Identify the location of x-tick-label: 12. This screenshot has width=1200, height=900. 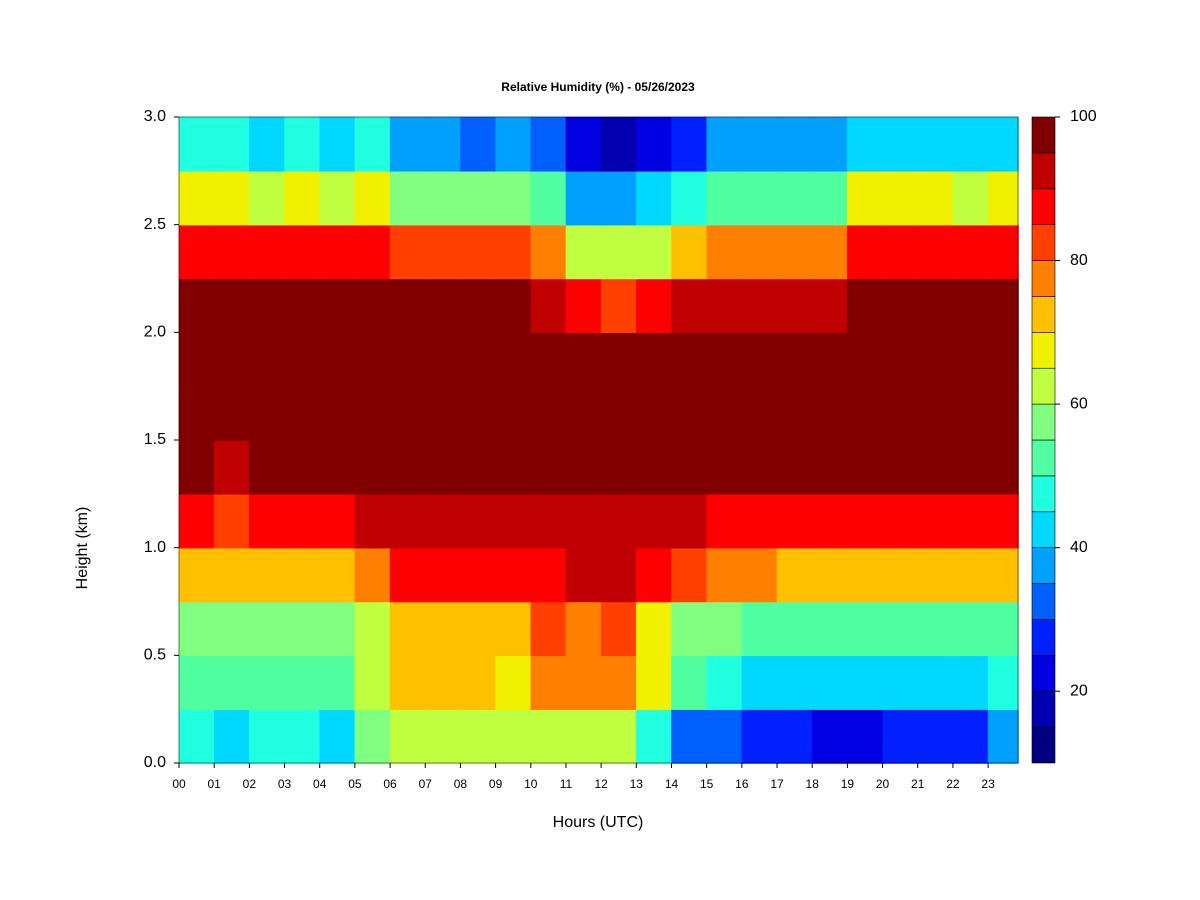
(601, 784).